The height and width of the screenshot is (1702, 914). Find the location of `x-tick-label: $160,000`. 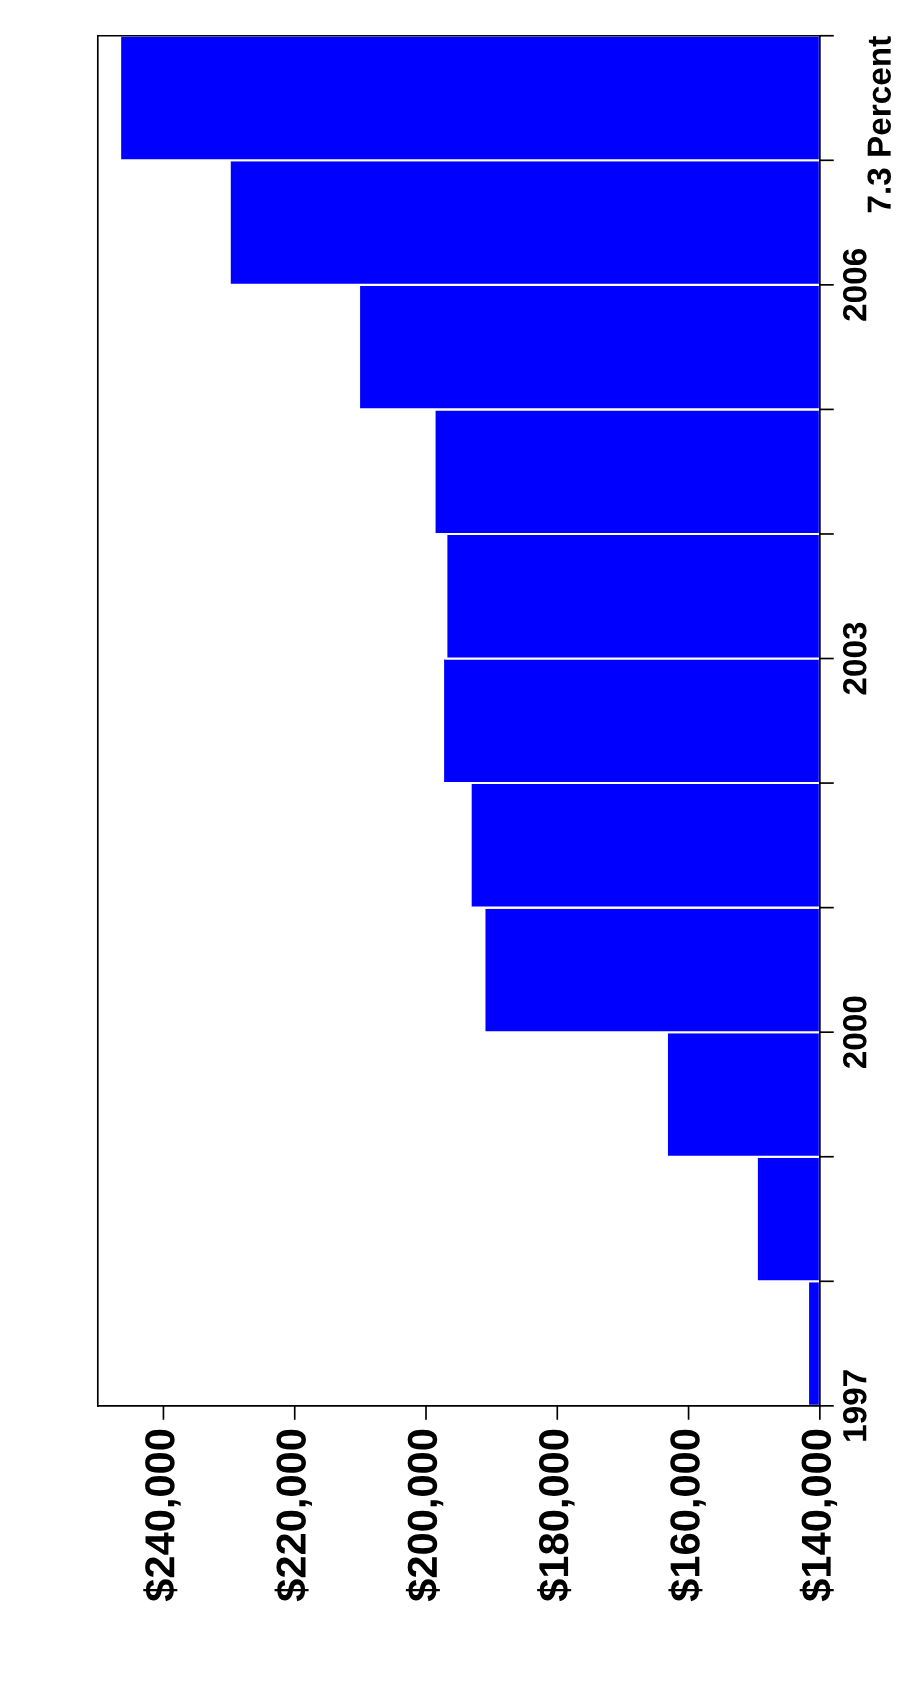

x-tick-label: $160,000 is located at coordinates (687, 1515).